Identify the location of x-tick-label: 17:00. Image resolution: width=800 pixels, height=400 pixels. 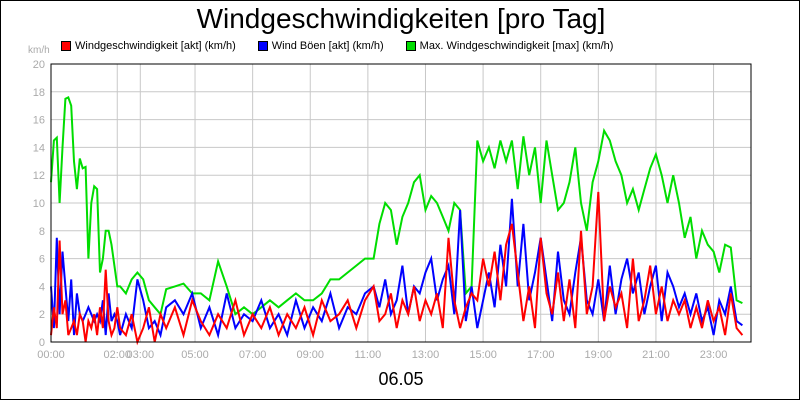
(541, 355).